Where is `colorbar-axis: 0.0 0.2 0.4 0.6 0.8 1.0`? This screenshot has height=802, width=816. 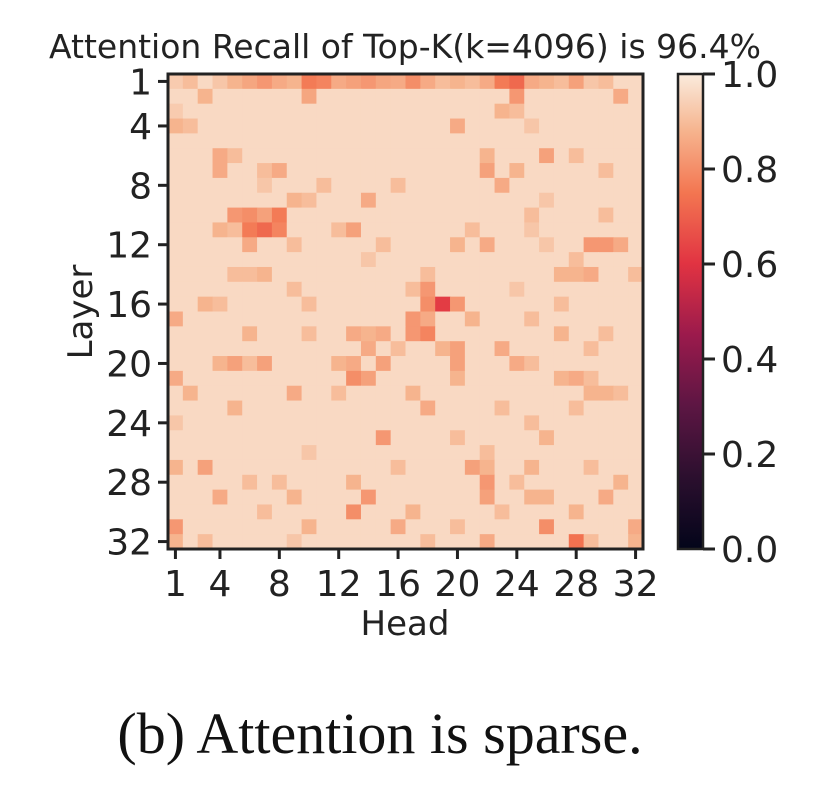
colorbar-axis: 0.0 0.2 0.4 0.6 0.8 1.0 is located at coordinates (740, 313).